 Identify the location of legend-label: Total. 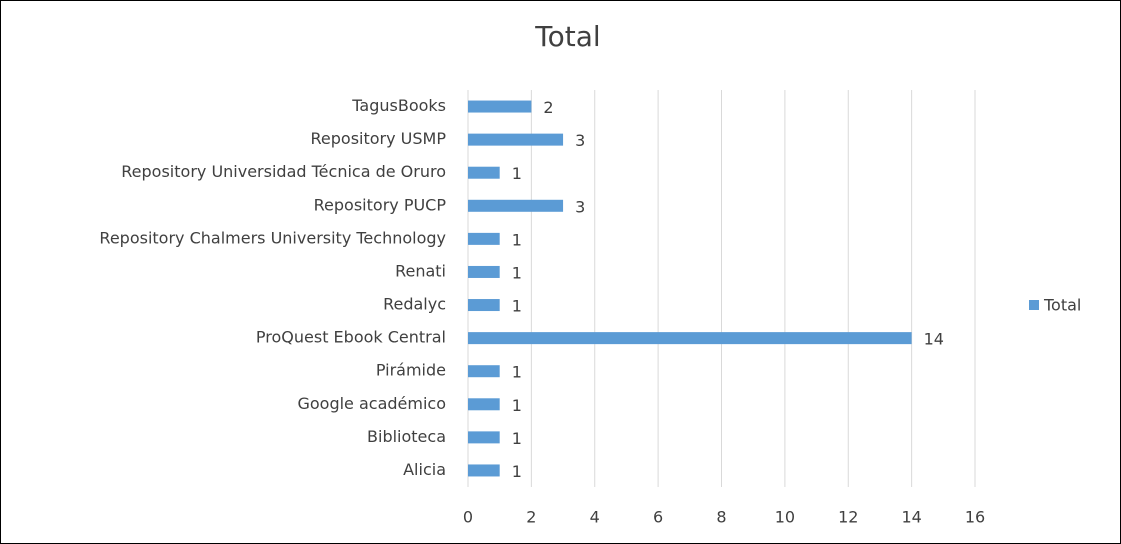
(1062, 305).